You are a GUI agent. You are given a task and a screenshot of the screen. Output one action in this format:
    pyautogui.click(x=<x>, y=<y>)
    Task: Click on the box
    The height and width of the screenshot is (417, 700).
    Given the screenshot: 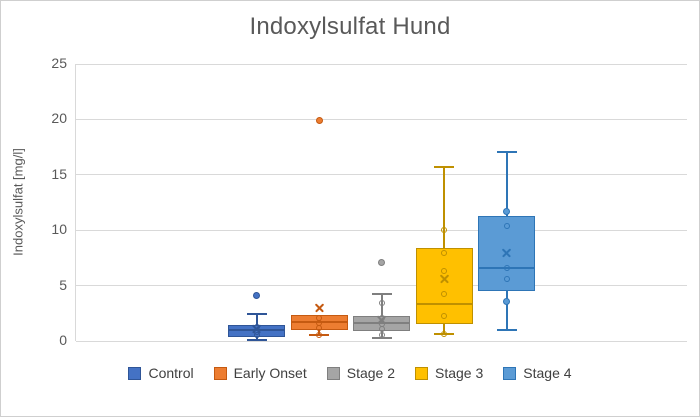 What is the action you would take?
    pyautogui.click(x=444, y=286)
    